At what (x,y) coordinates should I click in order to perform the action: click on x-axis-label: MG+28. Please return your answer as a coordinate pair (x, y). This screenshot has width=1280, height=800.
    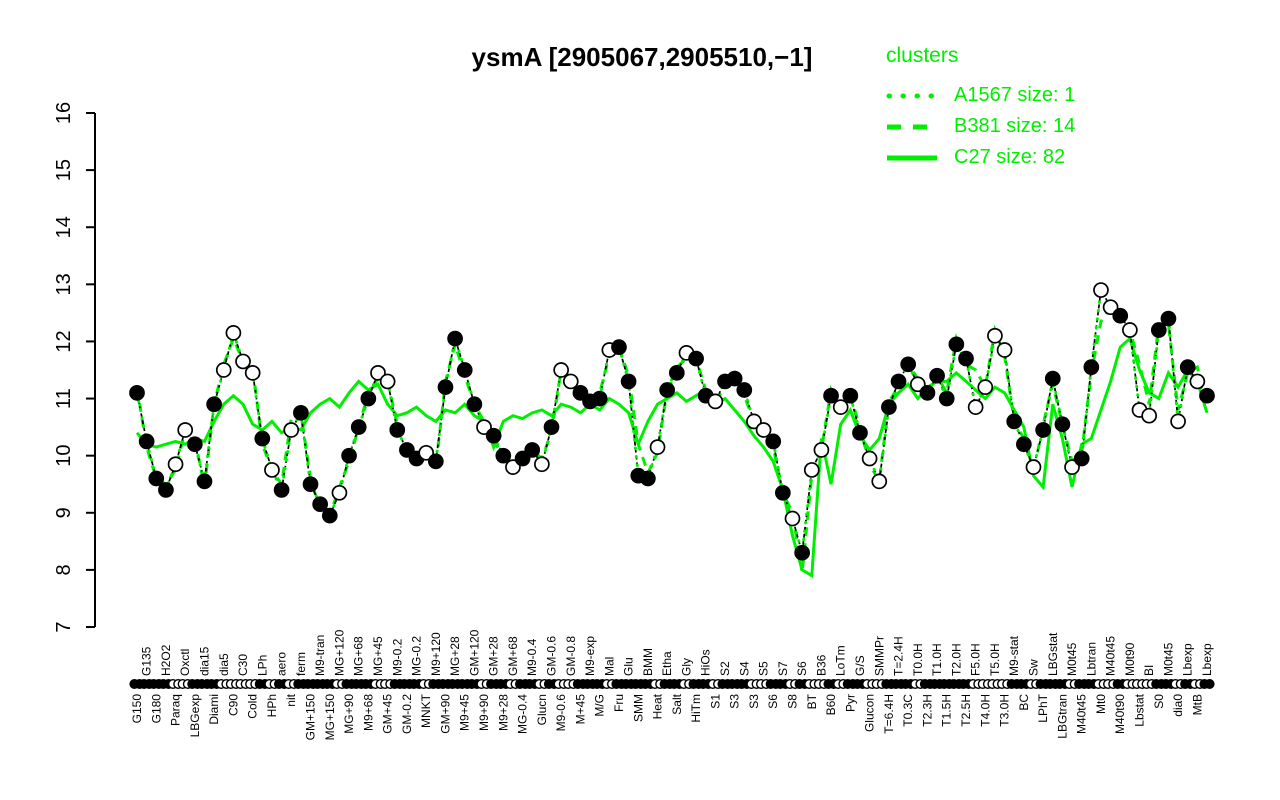
    Looking at the image, I should click on (455, 656).